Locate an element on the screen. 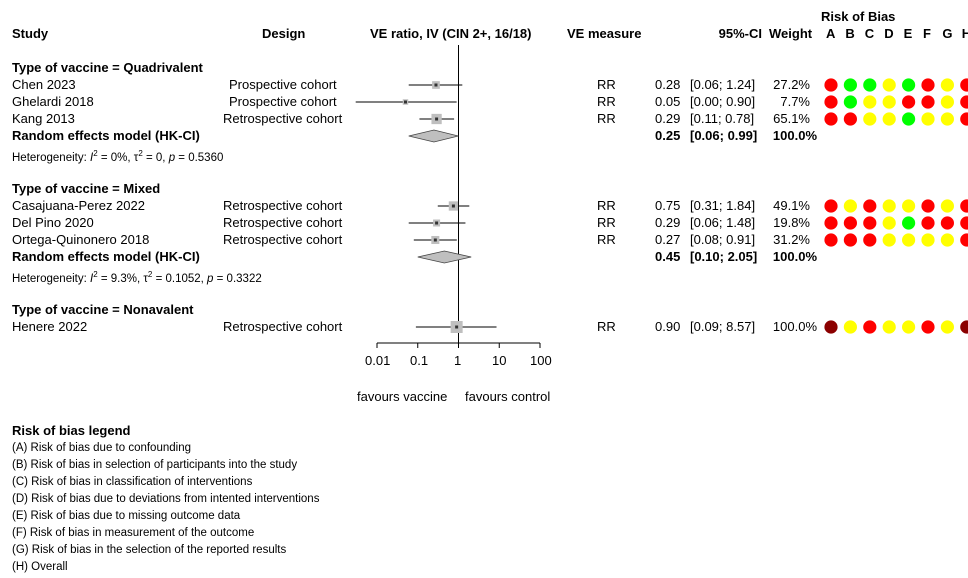 Image resolution: width=968 pixels, height=578 pixels. estimate-cell: 0.05 is located at coordinates (668, 101).